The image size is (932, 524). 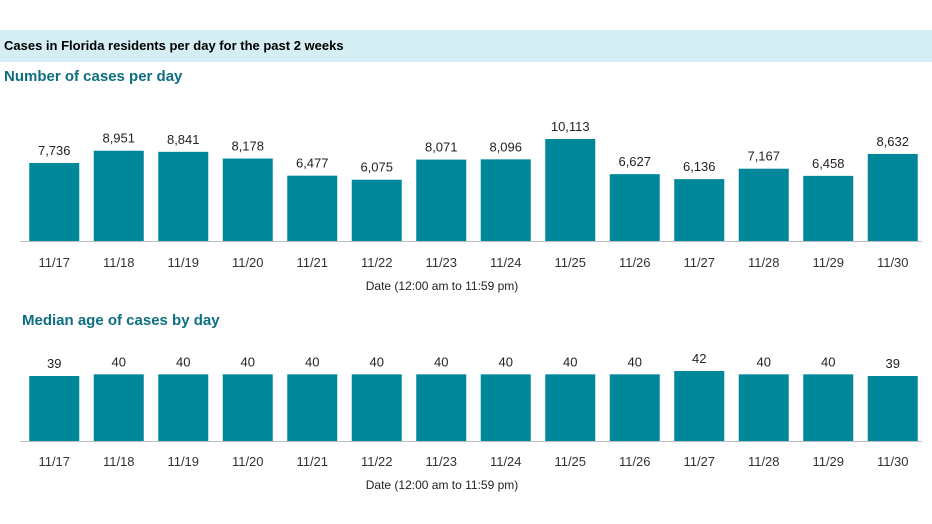 What do you see at coordinates (506, 461) in the screenshot?
I see `x-tick-label-age: 11/24` at bounding box center [506, 461].